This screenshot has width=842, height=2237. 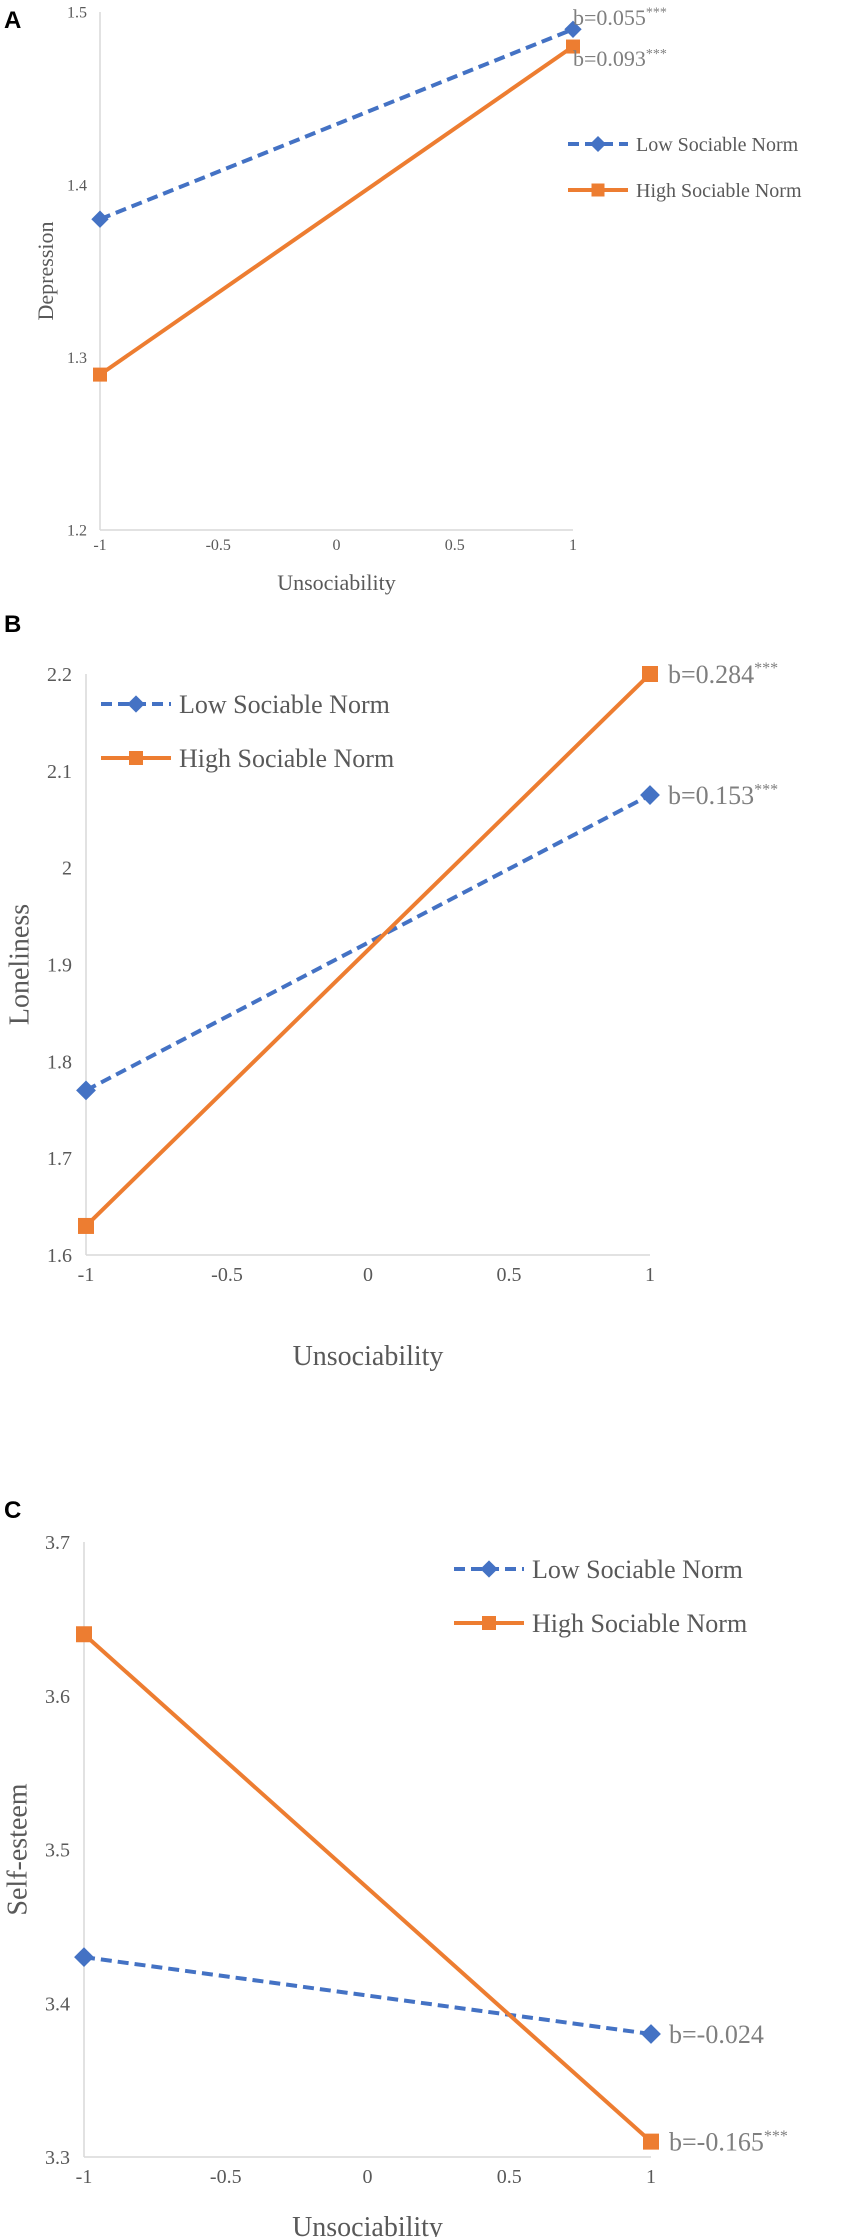 What do you see at coordinates (77, 531) in the screenshot?
I see `y-tick-label: 1.2` at bounding box center [77, 531].